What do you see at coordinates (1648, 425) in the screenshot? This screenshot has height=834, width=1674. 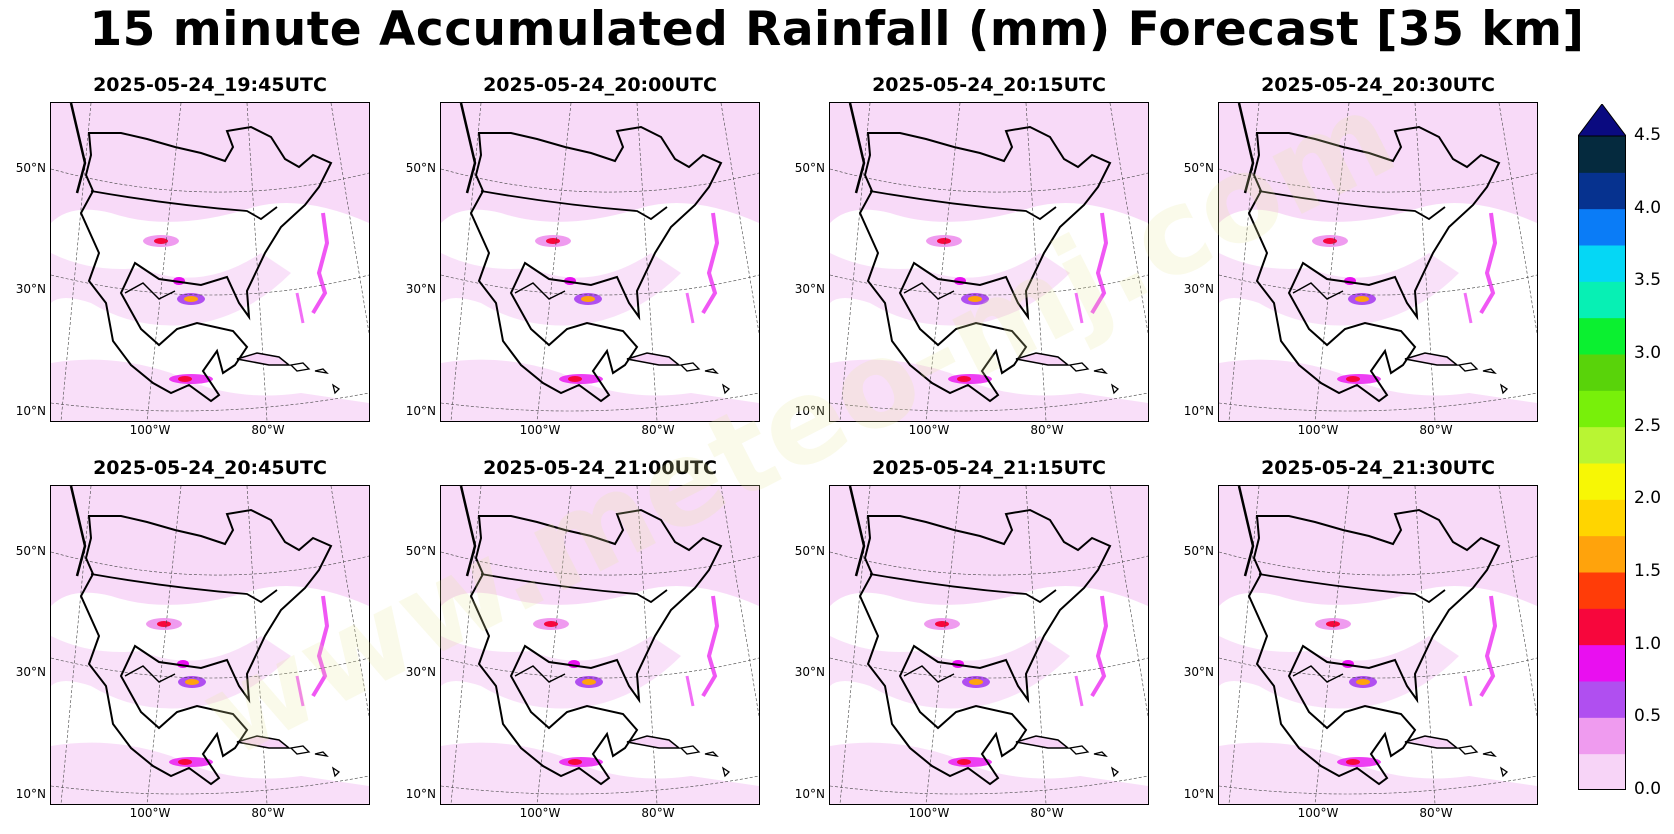 I see `colorbar-tick-label: 2.5` at bounding box center [1648, 425].